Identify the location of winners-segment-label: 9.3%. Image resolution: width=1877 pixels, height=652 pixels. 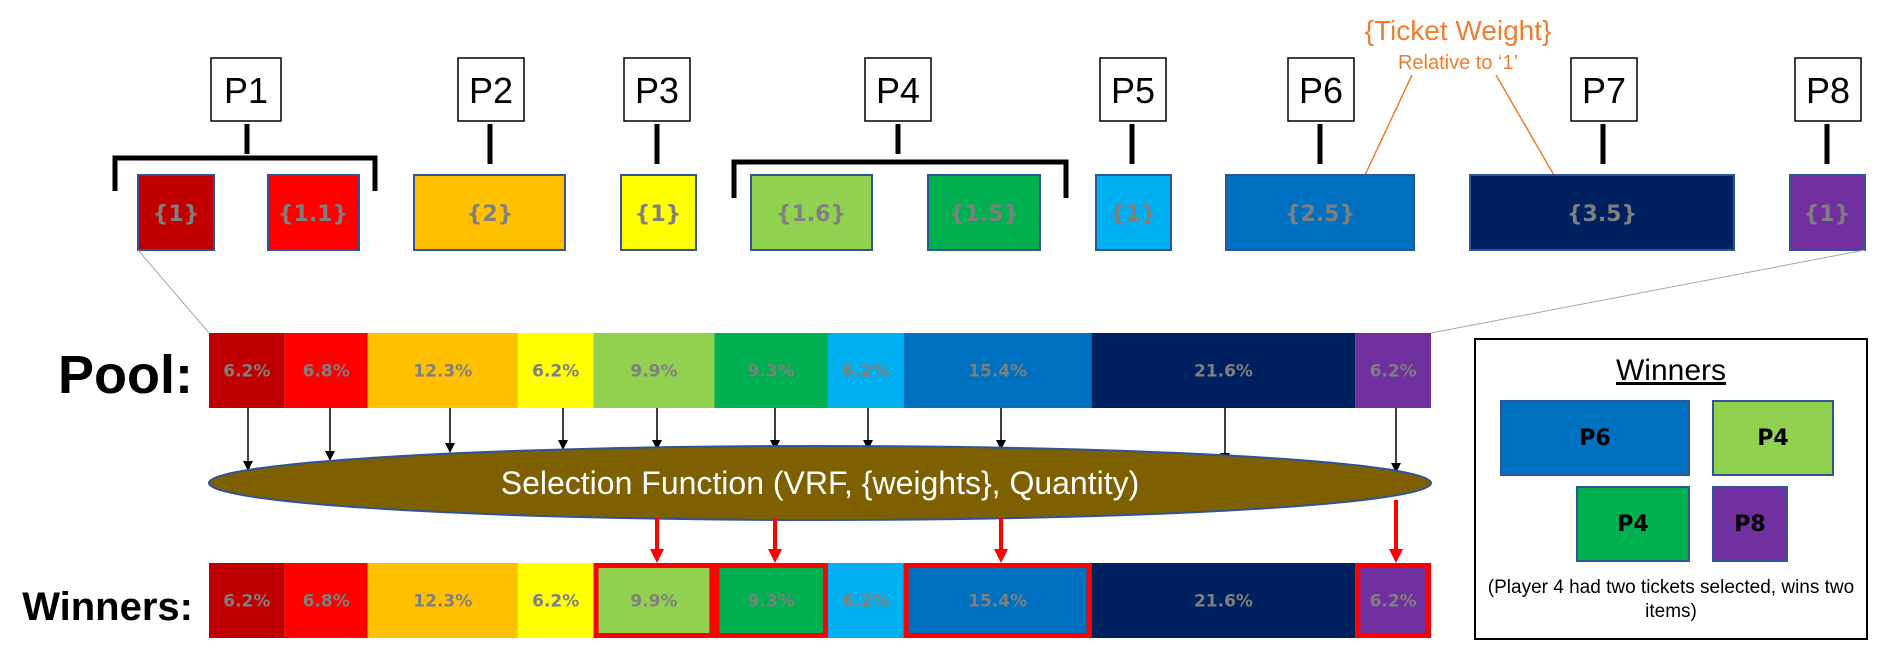
(771, 602).